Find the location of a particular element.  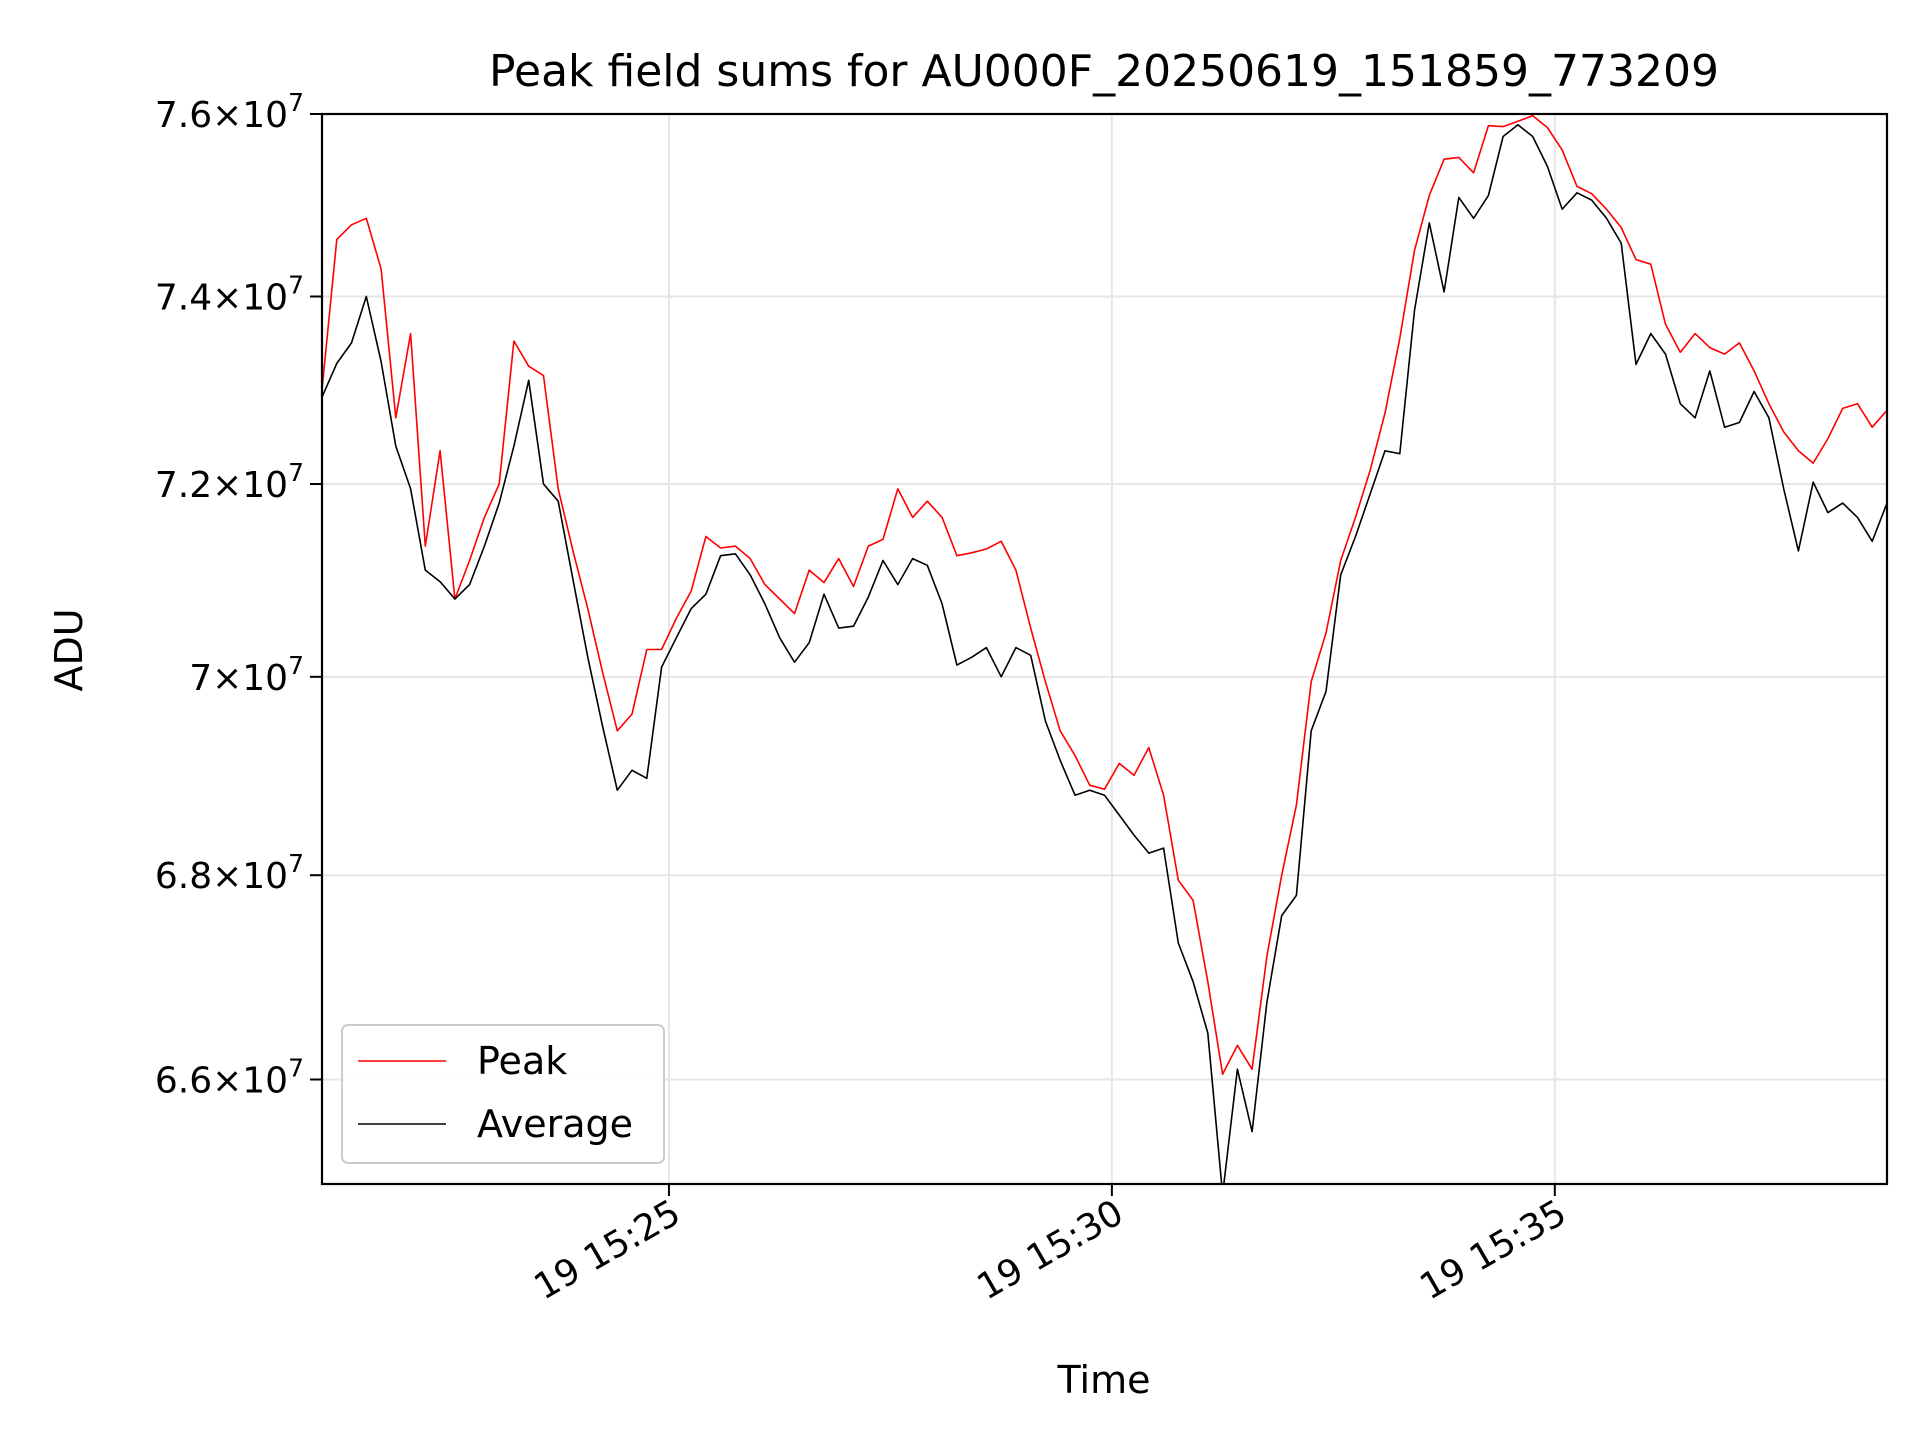

legend-box is located at coordinates (503, 1094).